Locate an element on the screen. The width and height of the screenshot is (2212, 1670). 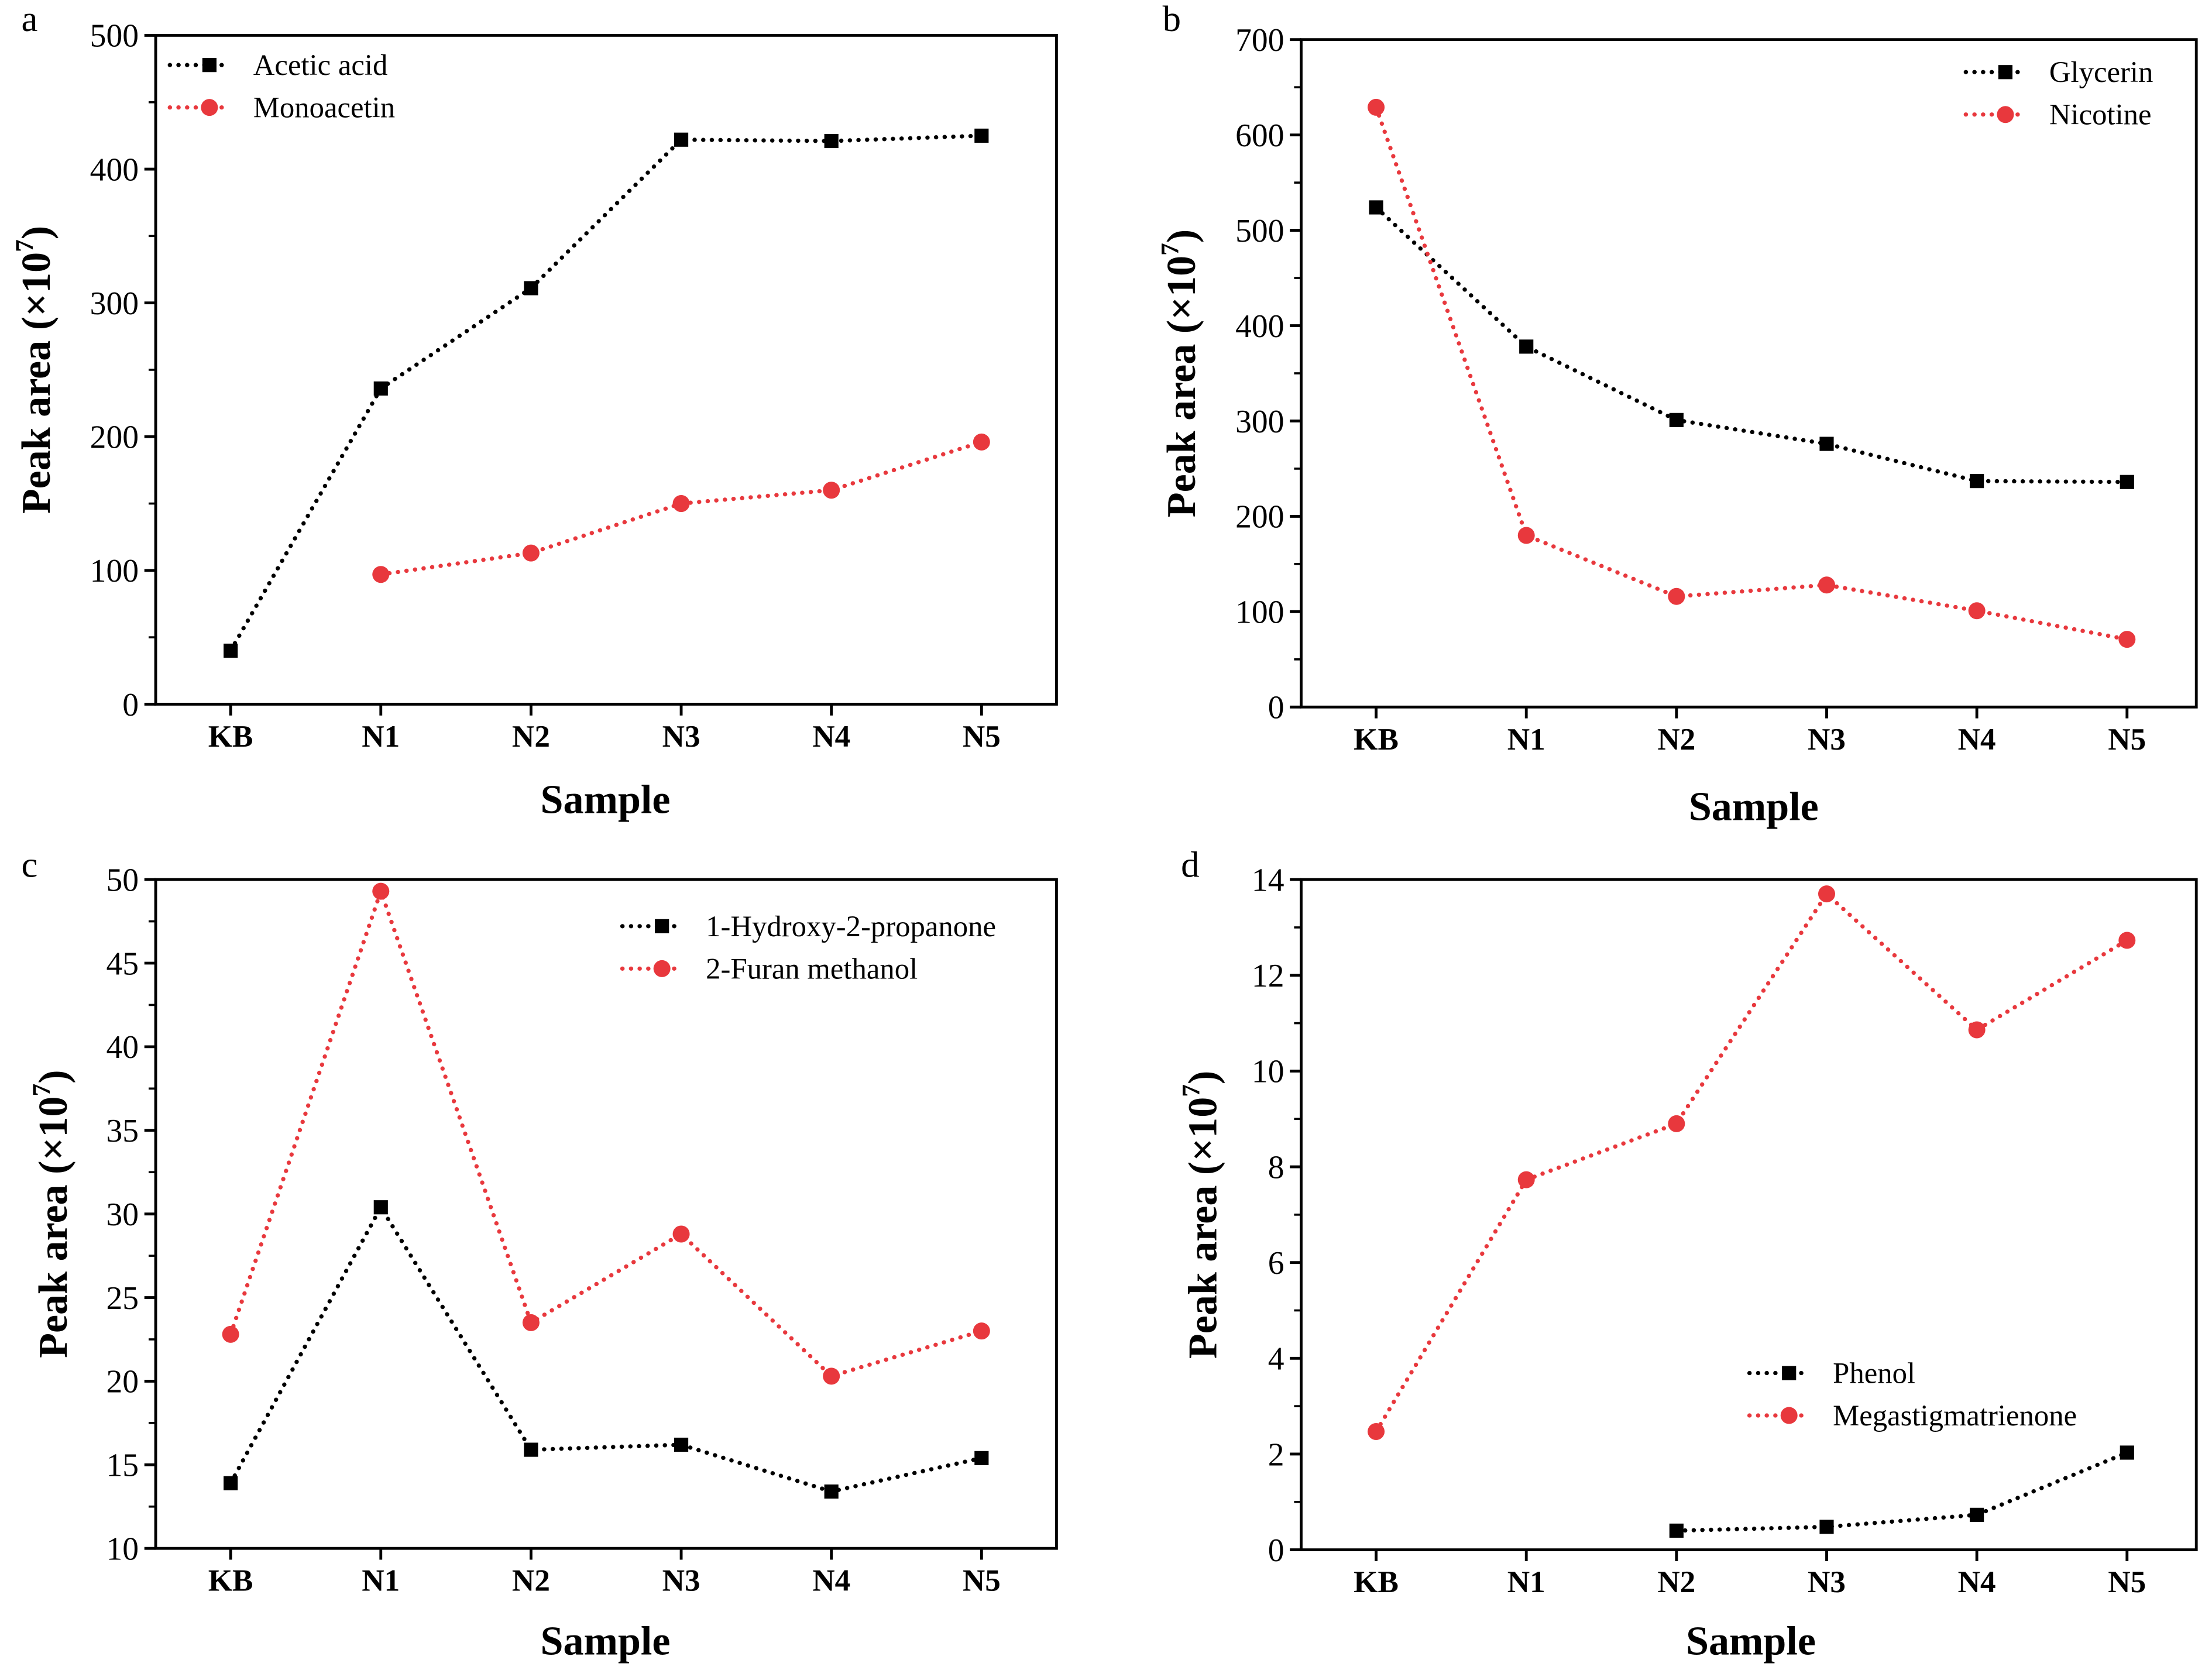
y-axis-label: Peak area (×107) is located at coordinates (1180, 373).